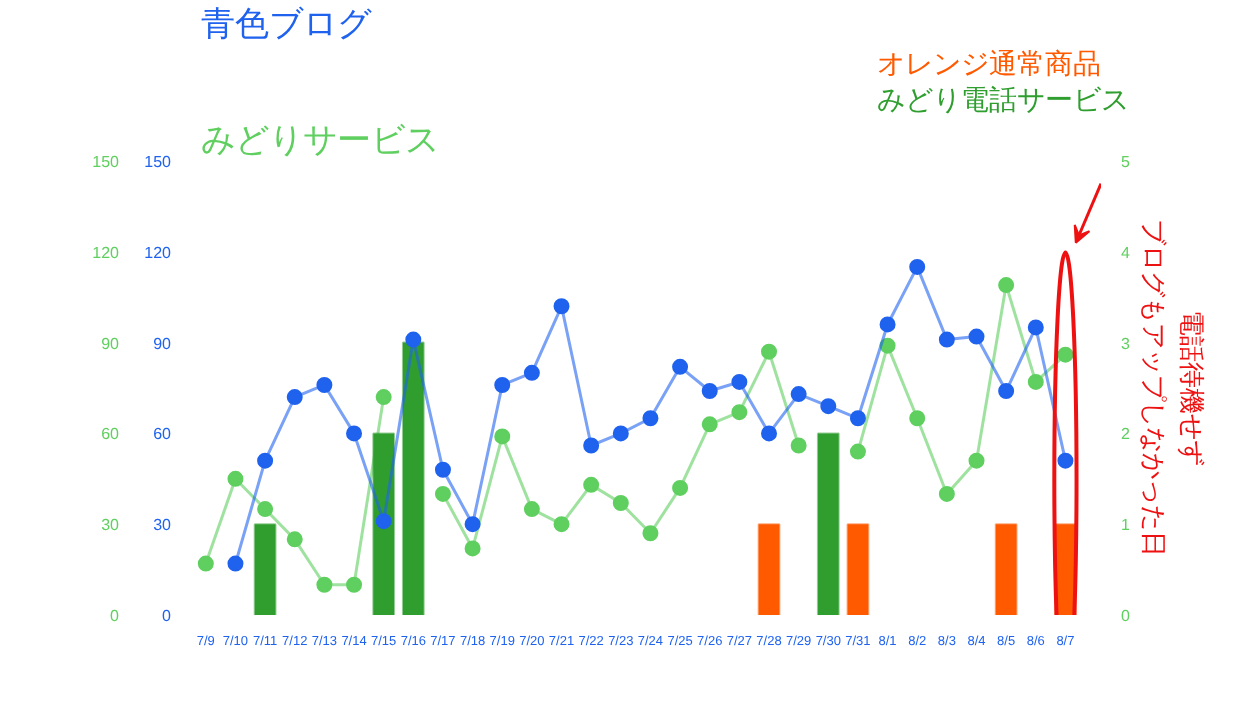 This screenshot has height=708, width=1260. Describe the element at coordinates (1126, 252) in the screenshot. I see `y2-tick-label: 4` at that location.